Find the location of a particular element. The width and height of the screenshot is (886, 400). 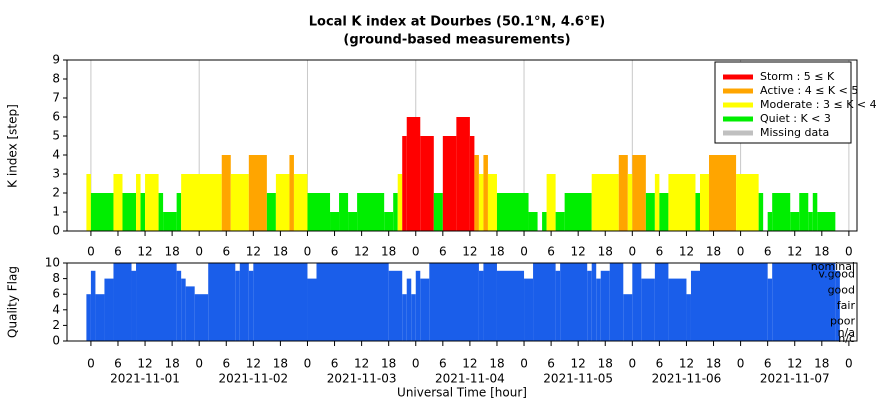

y-tick-label: 6 is located at coordinates (56, 117).